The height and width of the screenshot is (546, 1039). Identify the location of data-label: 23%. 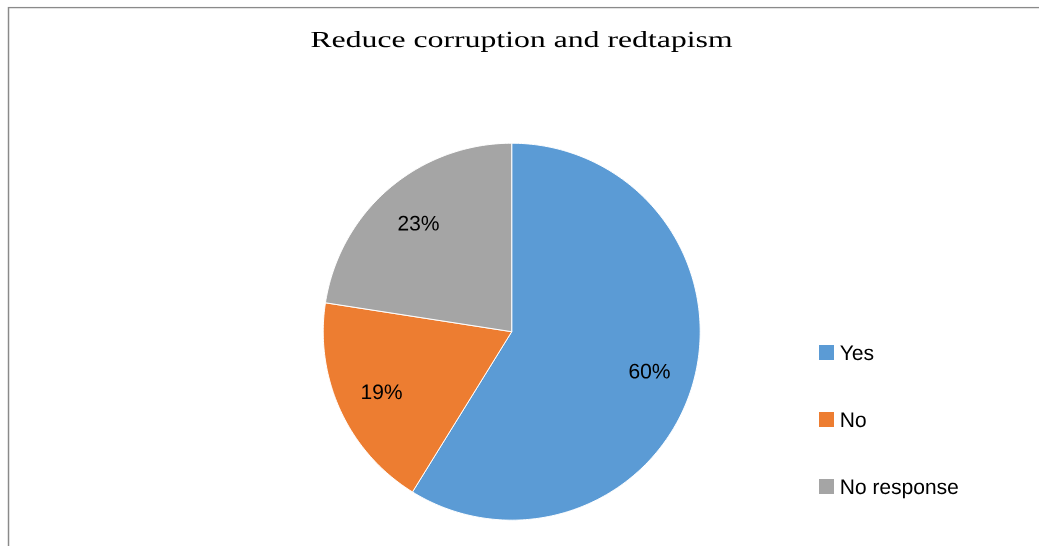
(418, 223).